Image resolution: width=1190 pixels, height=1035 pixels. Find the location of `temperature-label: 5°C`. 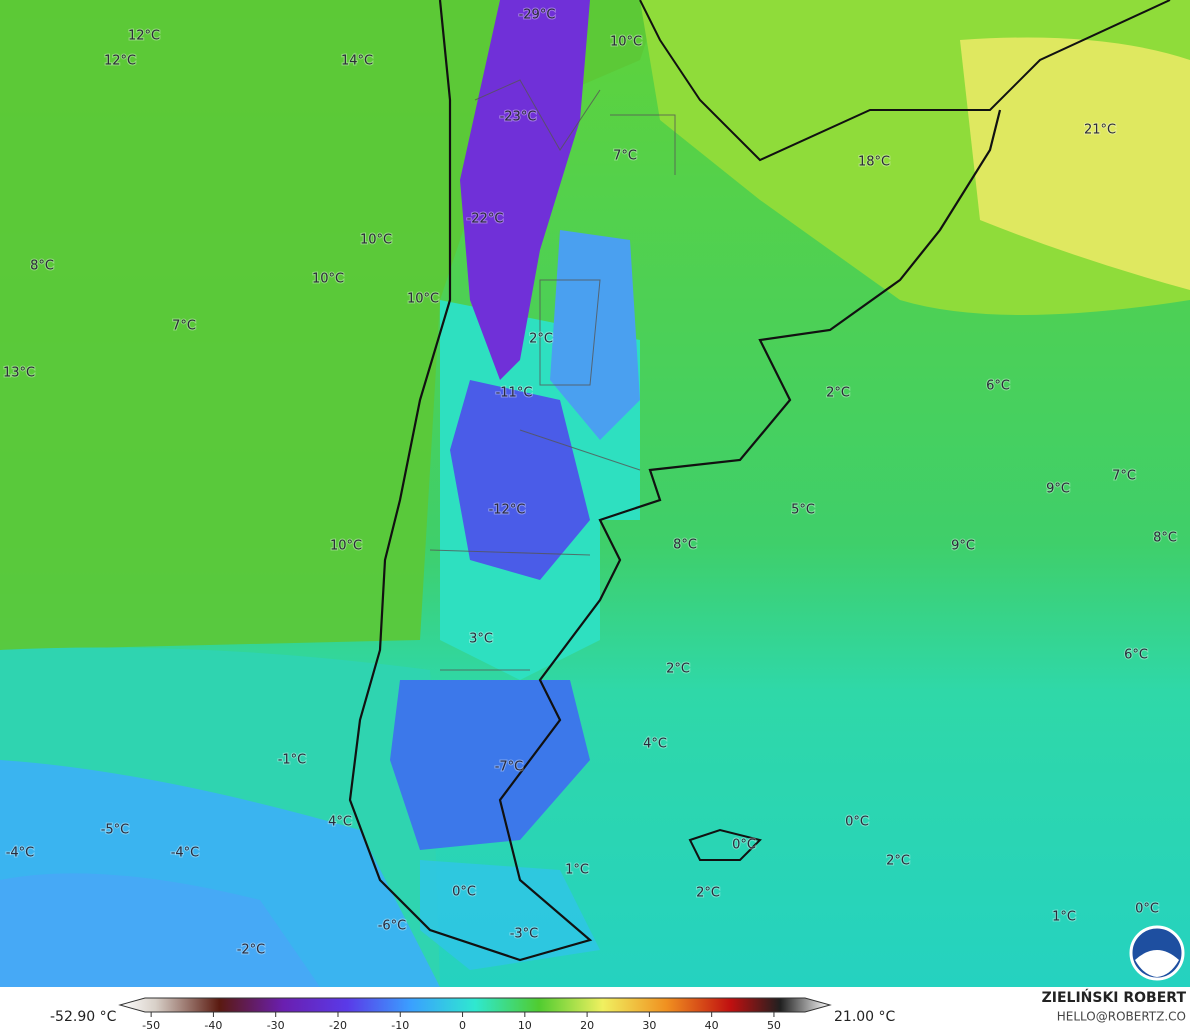

temperature-label: 5°C is located at coordinates (803, 510).